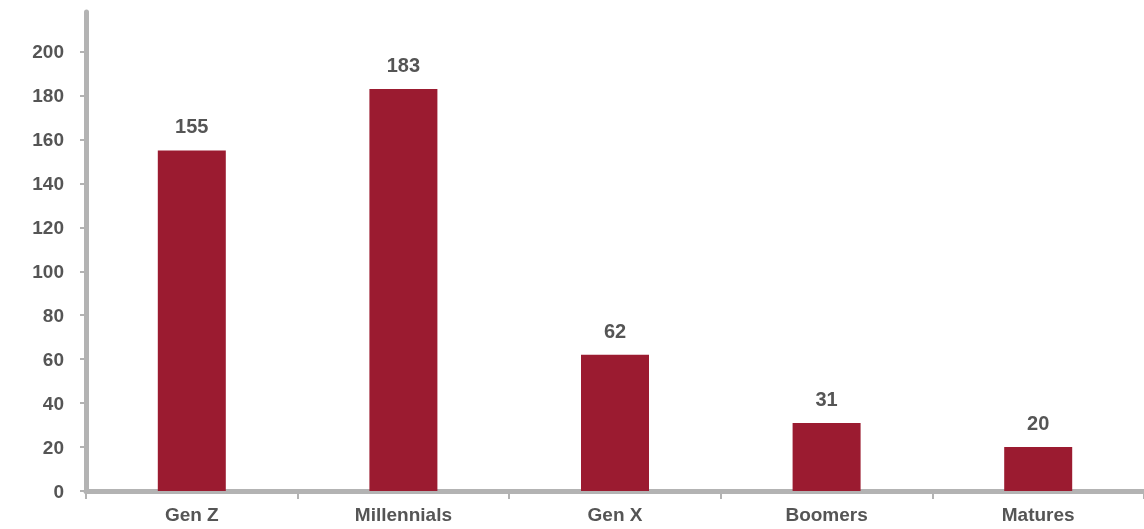 This screenshot has width=1144, height=529. What do you see at coordinates (53, 315) in the screenshot?
I see `y-tick-label: 80` at bounding box center [53, 315].